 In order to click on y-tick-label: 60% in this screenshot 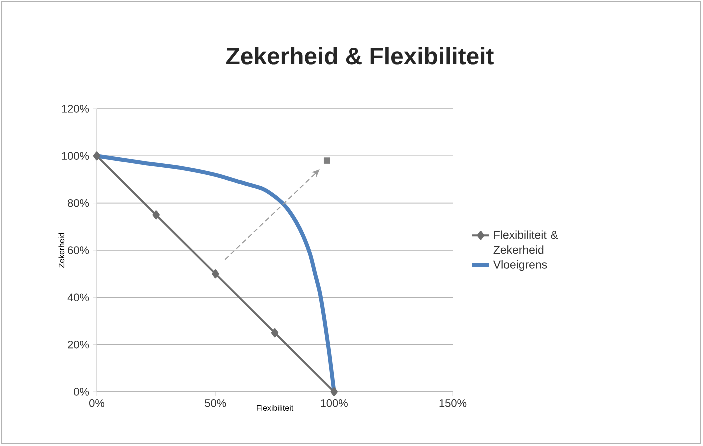, I will do `click(79, 250)`.